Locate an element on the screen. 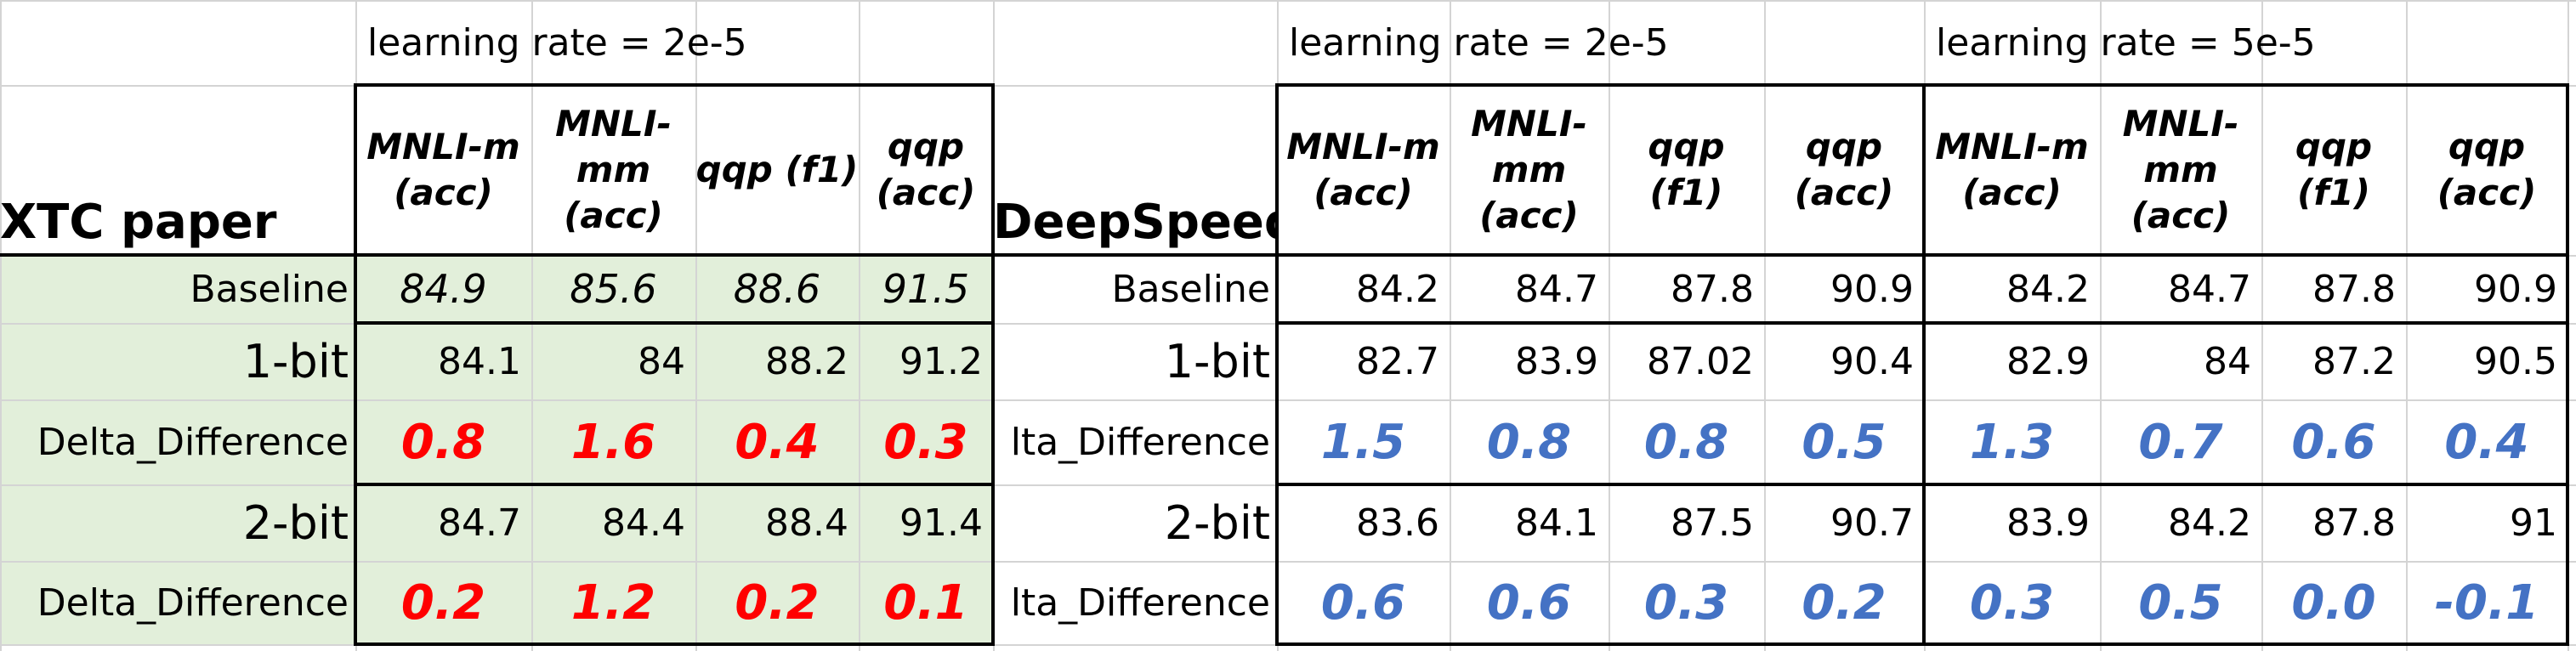 This screenshot has height=651, width=2576. deepspeed-border-bottom is located at coordinates (1922, 644).